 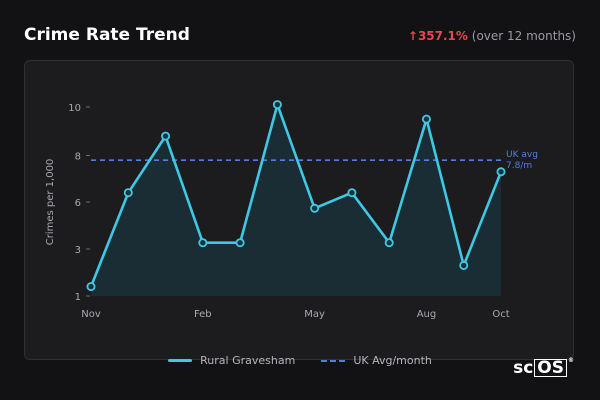 I want to click on legend-swatch-solid, so click(x=180, y=360).